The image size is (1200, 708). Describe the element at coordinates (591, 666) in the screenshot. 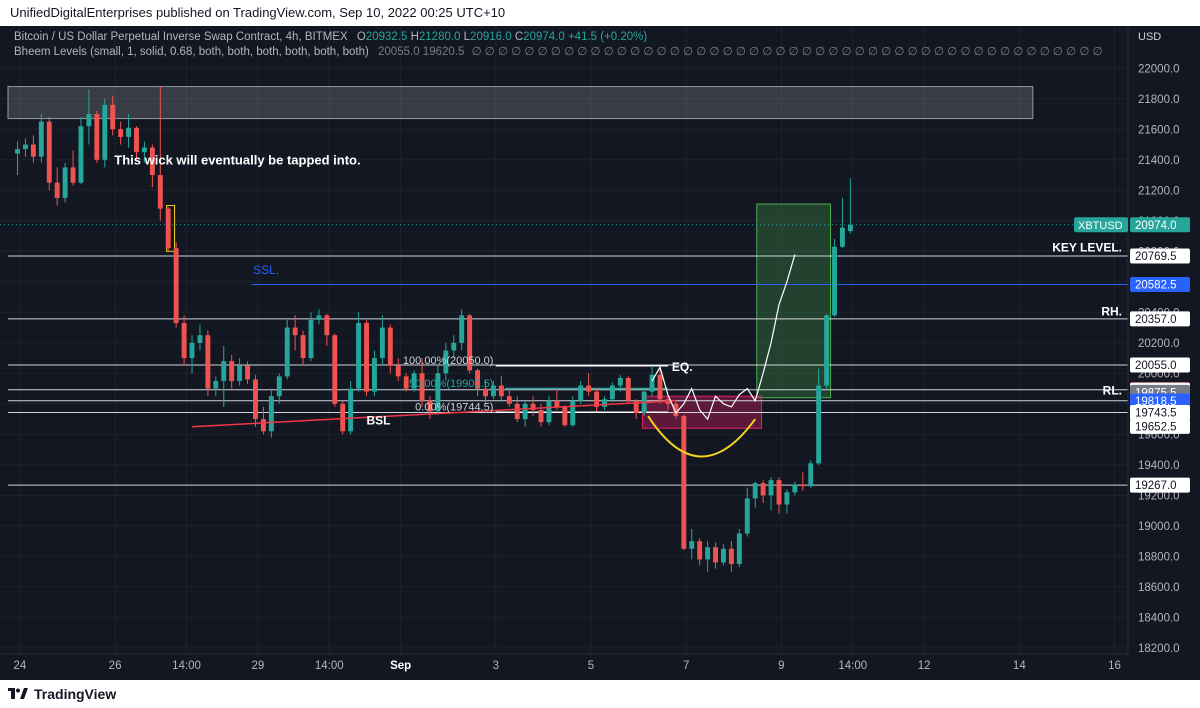

I see `time-tick-7: 5` at that location.